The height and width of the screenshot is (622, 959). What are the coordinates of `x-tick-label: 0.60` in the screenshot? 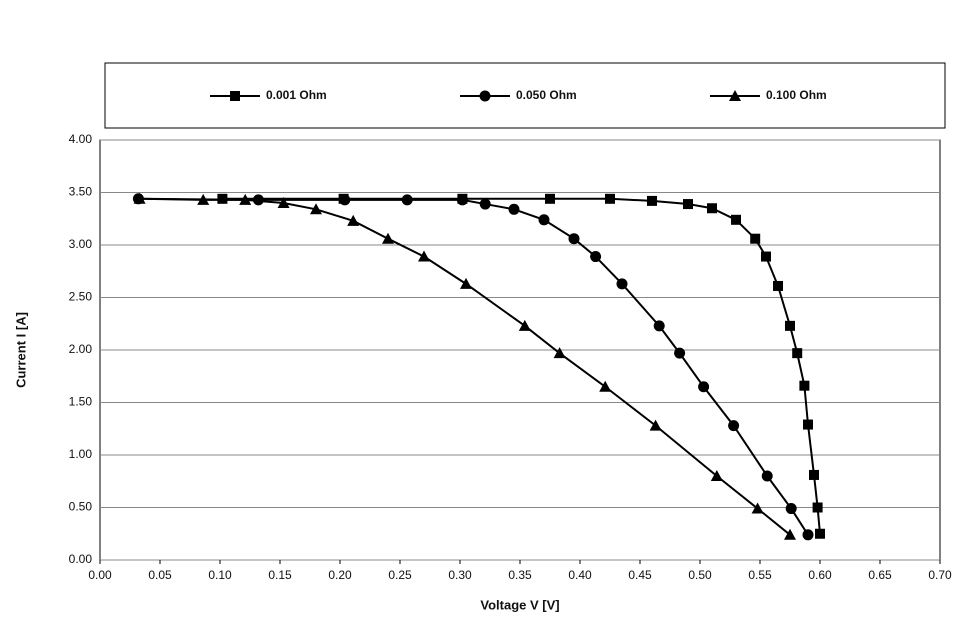 It's located at (820, 575).